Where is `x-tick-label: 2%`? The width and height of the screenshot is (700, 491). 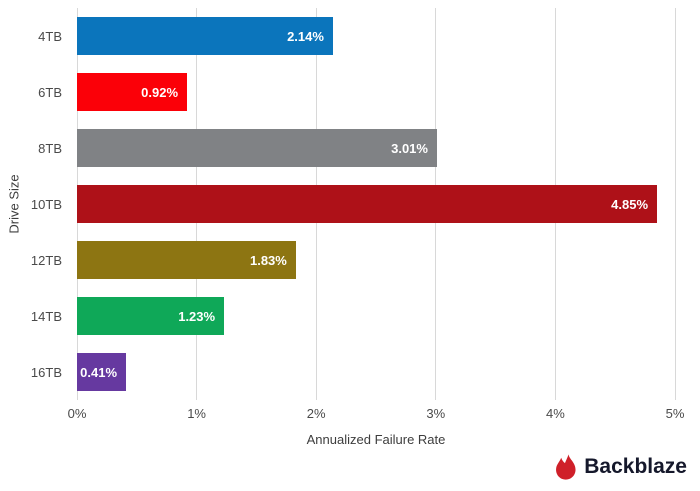
x-tick-label: 2% is located at coordinates (316, 413).